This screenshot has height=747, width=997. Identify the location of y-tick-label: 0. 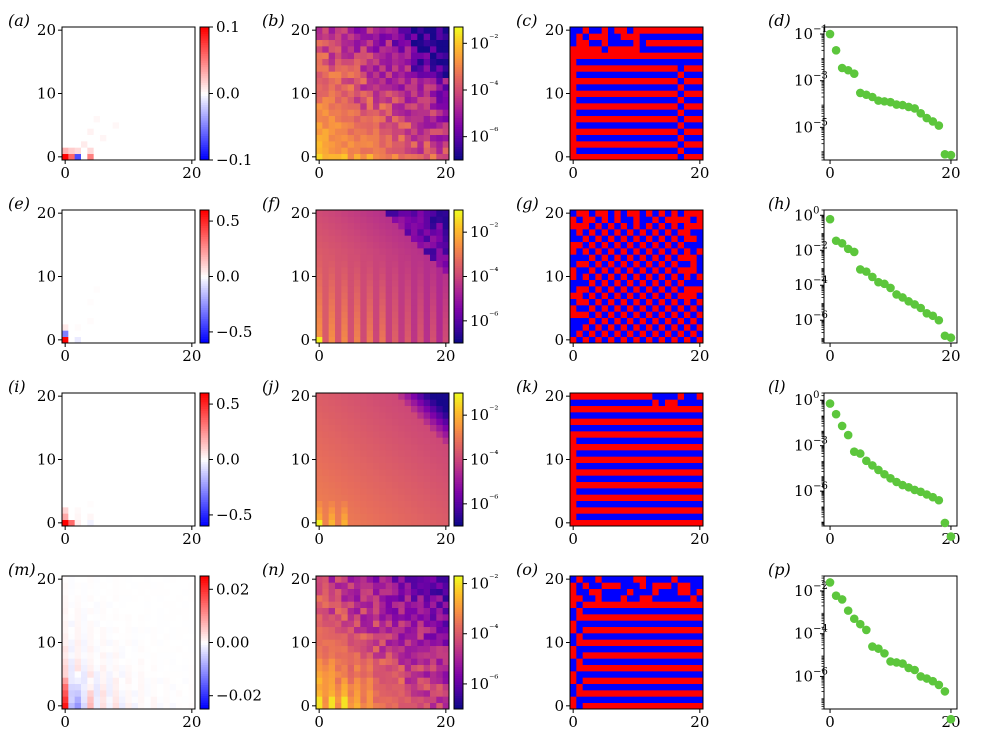
(51, 340).